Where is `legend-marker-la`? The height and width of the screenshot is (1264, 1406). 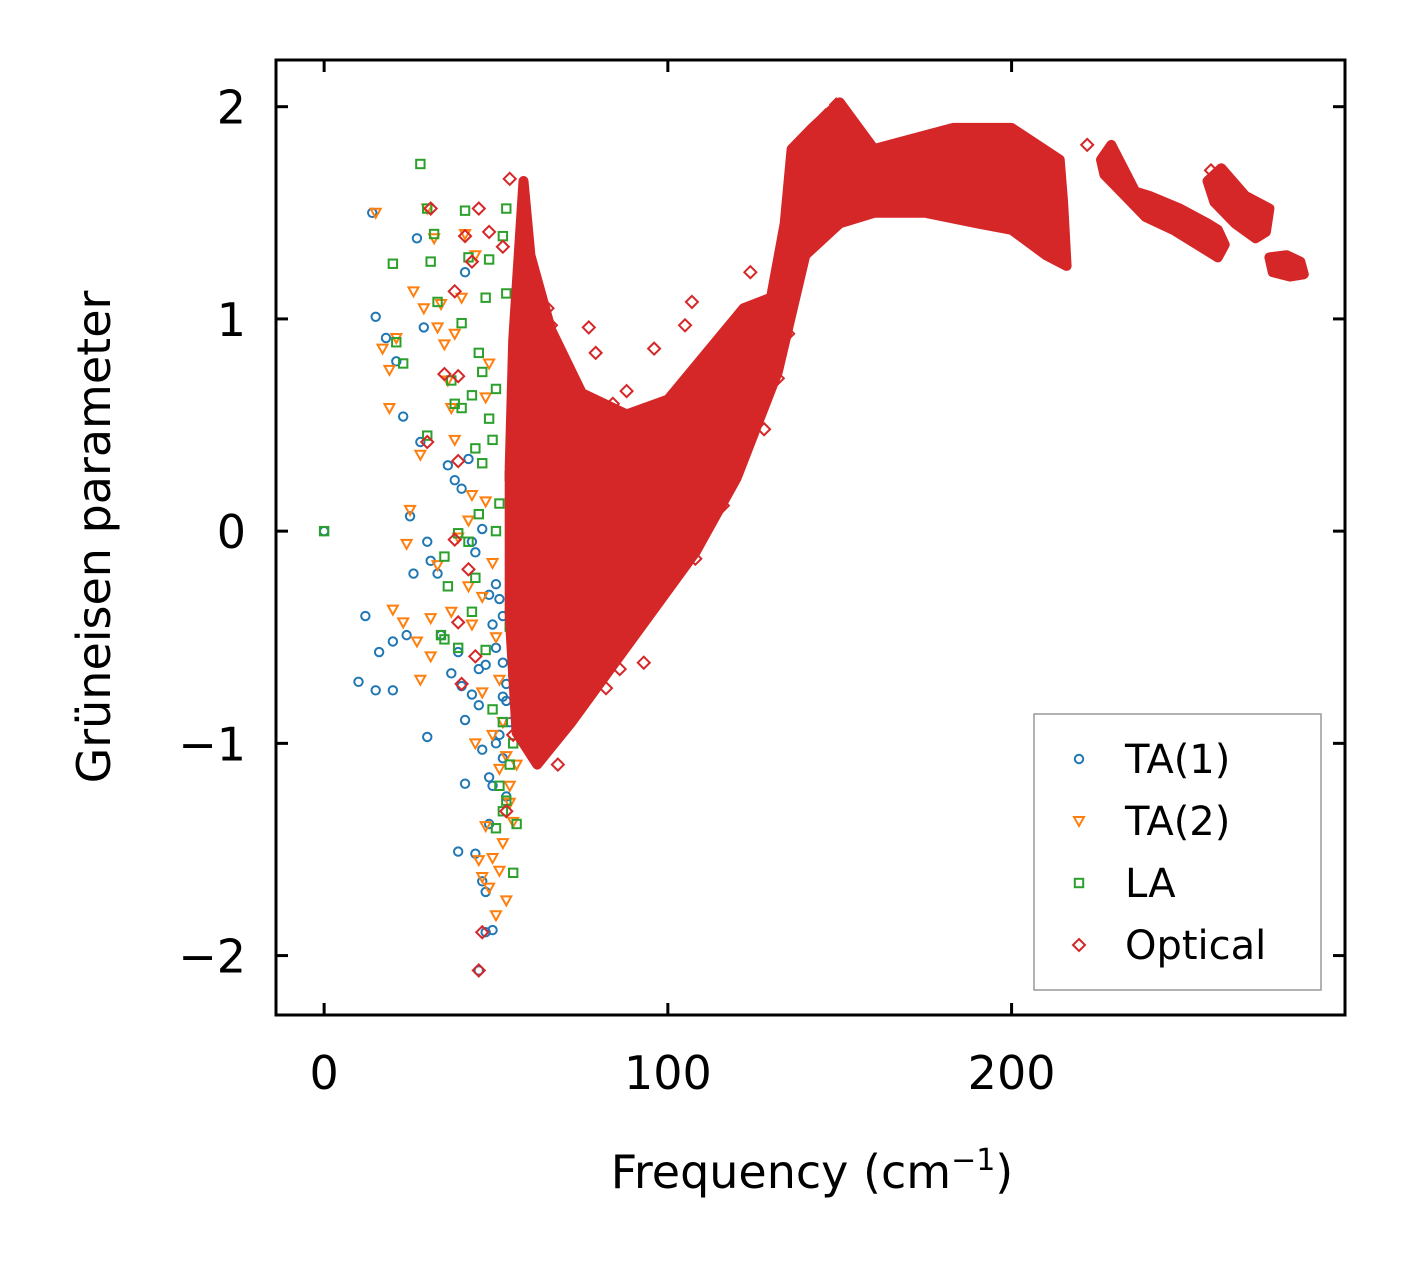
legend-marker-la is located at coordinates (1079, 883).